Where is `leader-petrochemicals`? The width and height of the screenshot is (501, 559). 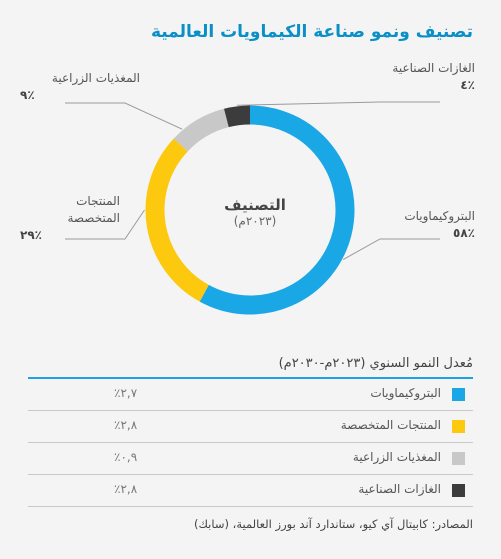
leader-petrochemicals is located at coordinates (391, 249).